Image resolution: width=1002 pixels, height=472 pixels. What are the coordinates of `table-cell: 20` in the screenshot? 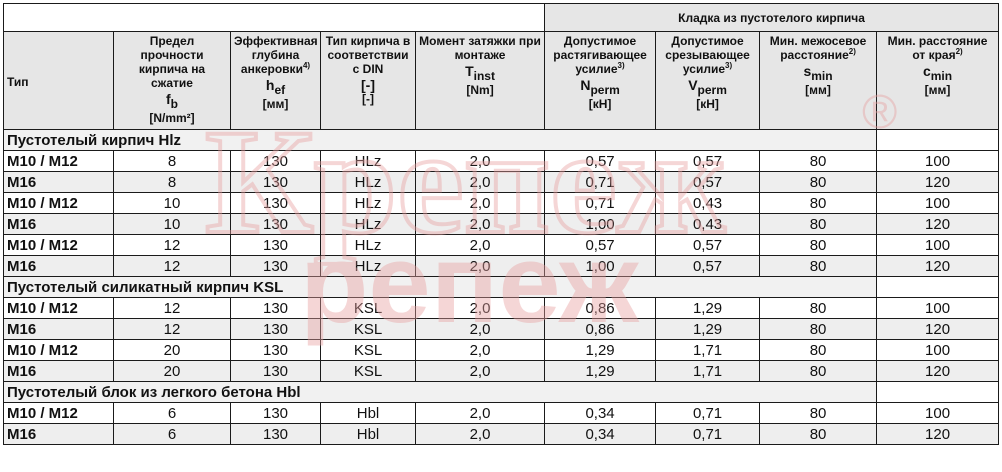 It's located at (172, 371).